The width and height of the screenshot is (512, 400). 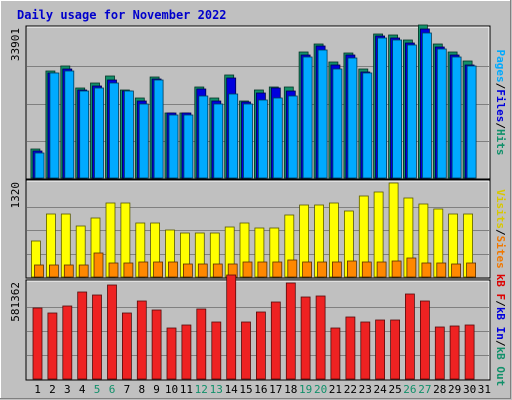 What do you see at coordinates (82, 389) in the screenshot?
I see `day-label-4: 4` at bounding box center [82, 389].